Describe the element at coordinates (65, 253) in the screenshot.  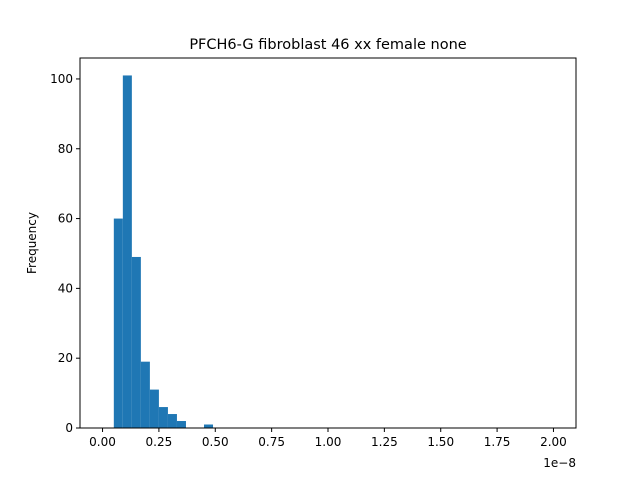
I see `y-axis: 0 20 40 60 80 100` at that location.